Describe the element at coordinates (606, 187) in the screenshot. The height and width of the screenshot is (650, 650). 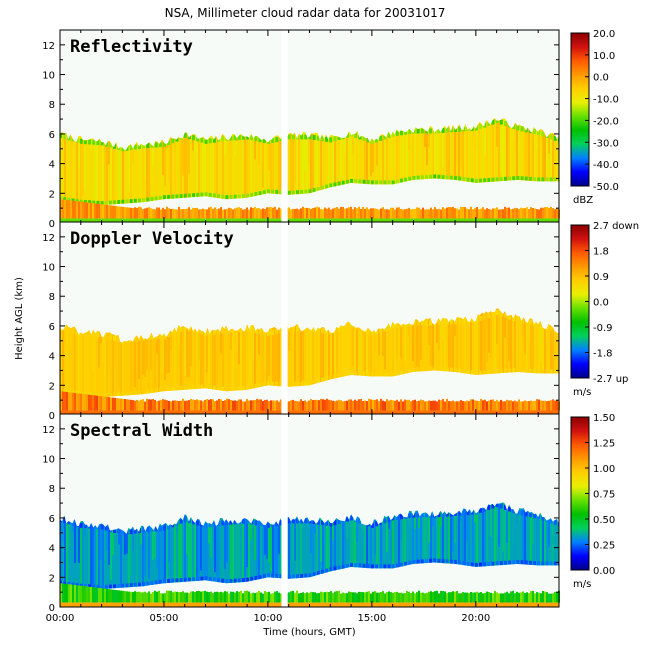
I see `colorbar-tick-label: -50.0` at that location.